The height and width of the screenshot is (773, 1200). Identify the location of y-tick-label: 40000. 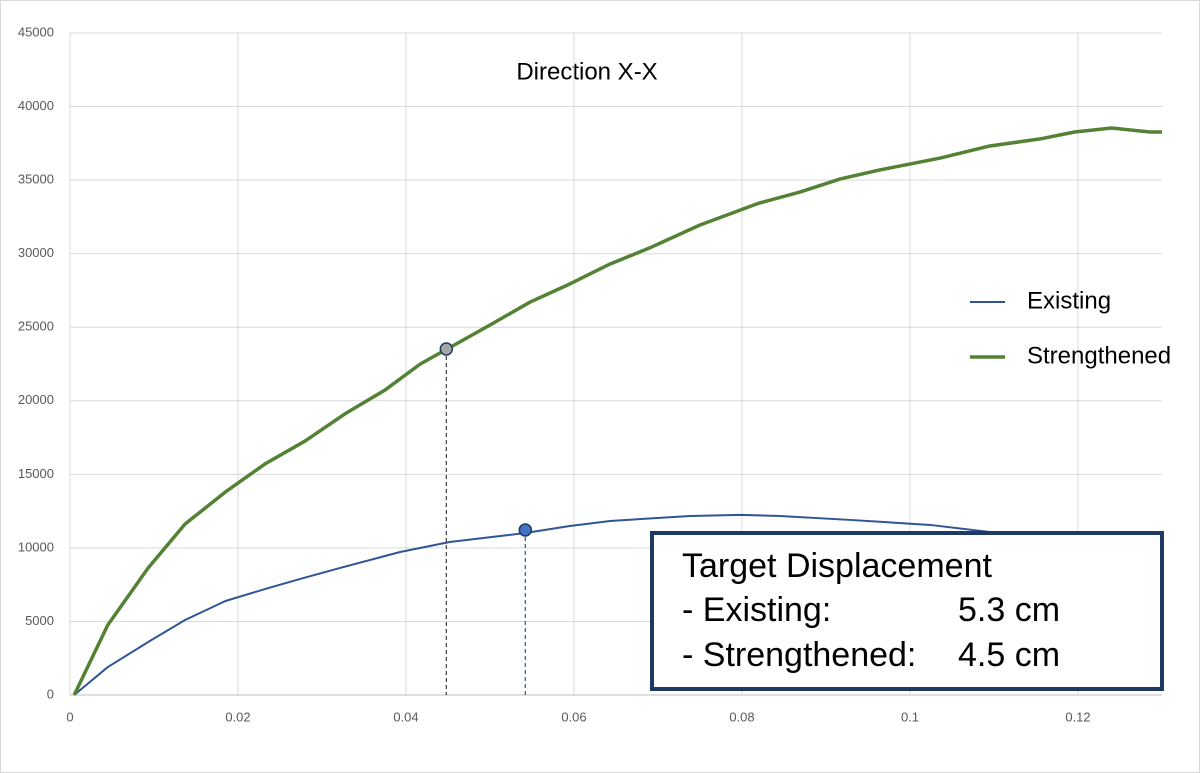
(36, 105).